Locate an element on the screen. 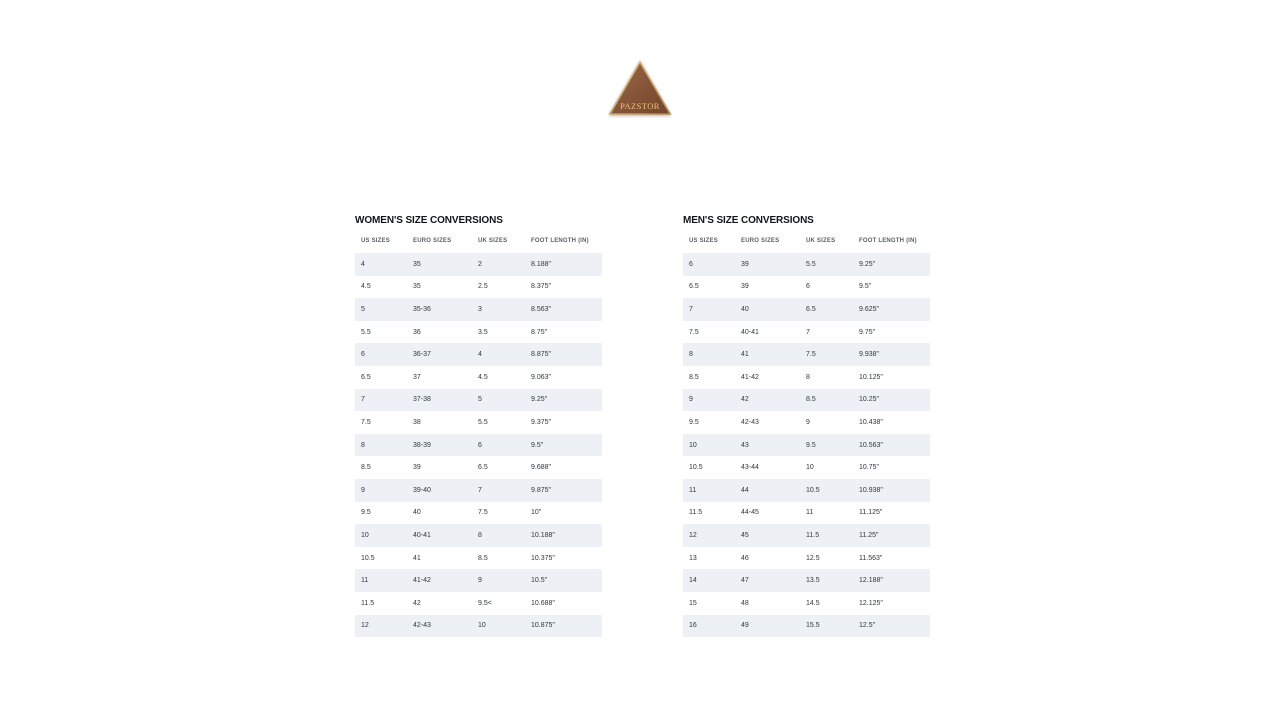  table-cell: 43-44 is located at coordinates (750, 468).